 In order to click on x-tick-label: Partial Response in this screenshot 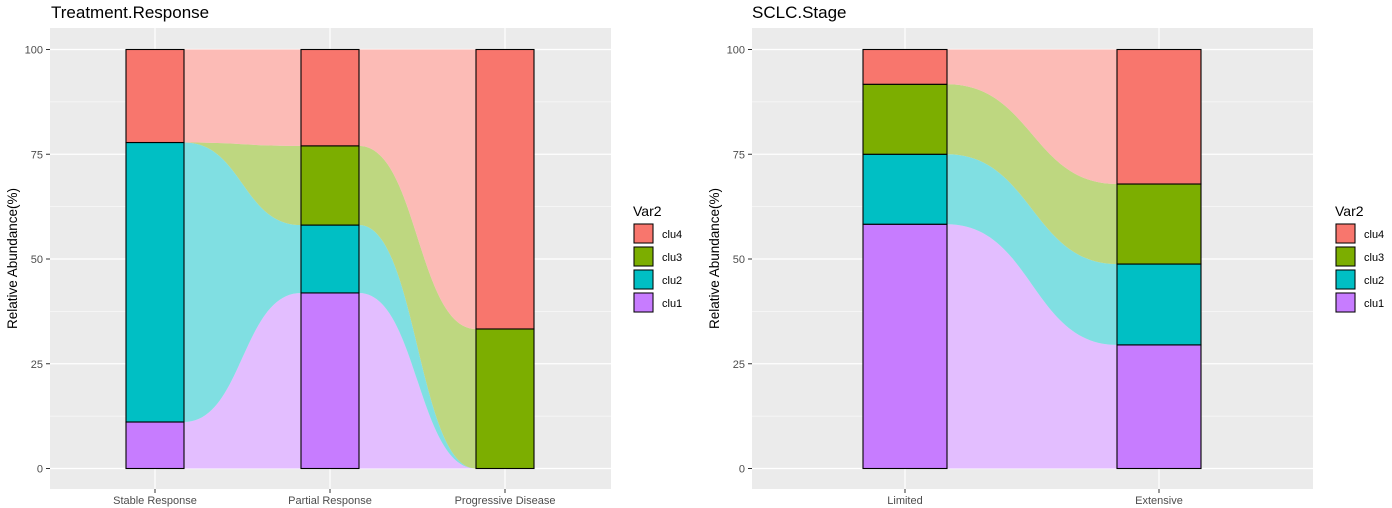, I will do `click(330, 501)`.